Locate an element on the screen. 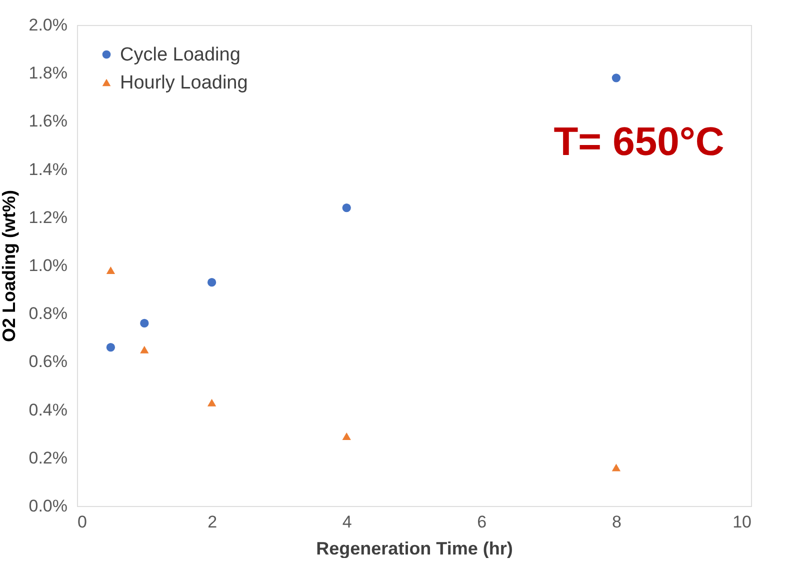  x-tick-label: 8 is located at coordinates (617, 522).